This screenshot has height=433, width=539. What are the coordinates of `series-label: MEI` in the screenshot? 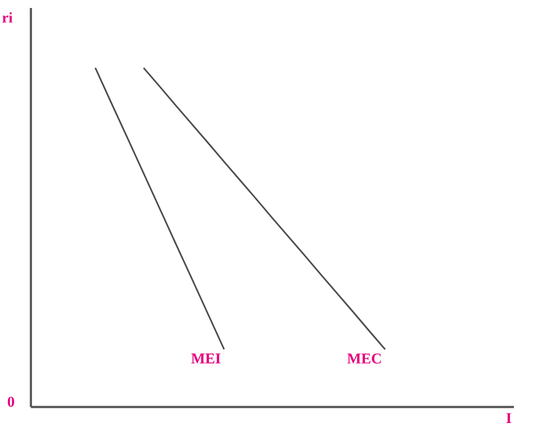 It's located at (205, 359).